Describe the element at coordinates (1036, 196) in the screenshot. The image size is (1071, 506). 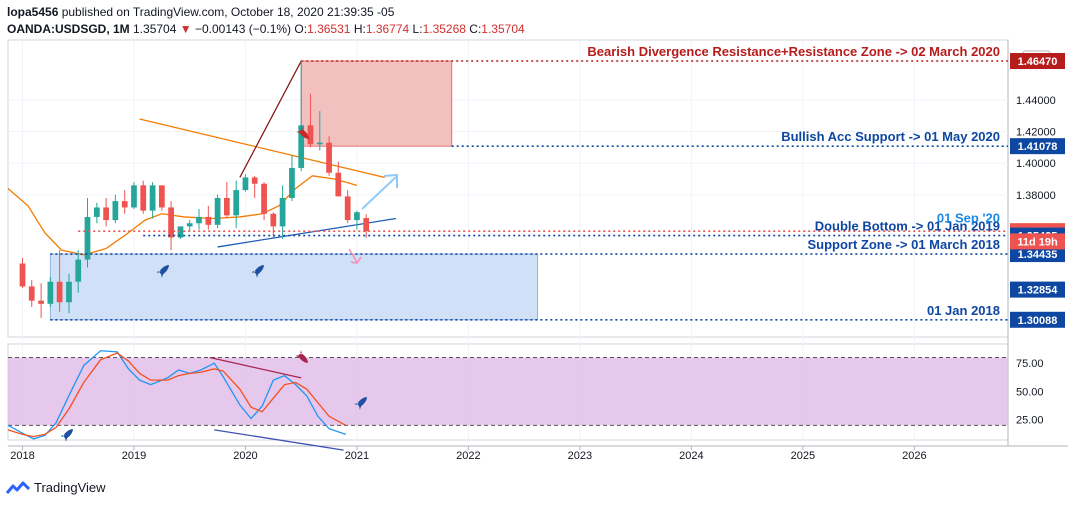
I see `price-tick-label: 1.38000` at that location.